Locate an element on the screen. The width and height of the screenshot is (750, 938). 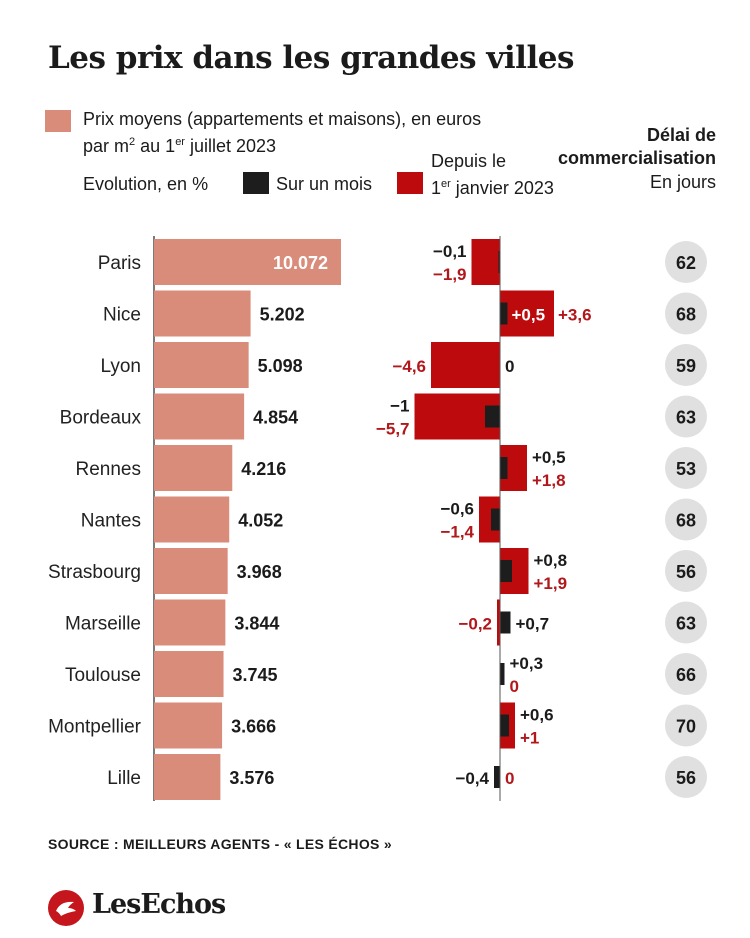
delai-title-line1: Délai de is located at coordinates (681, 135).